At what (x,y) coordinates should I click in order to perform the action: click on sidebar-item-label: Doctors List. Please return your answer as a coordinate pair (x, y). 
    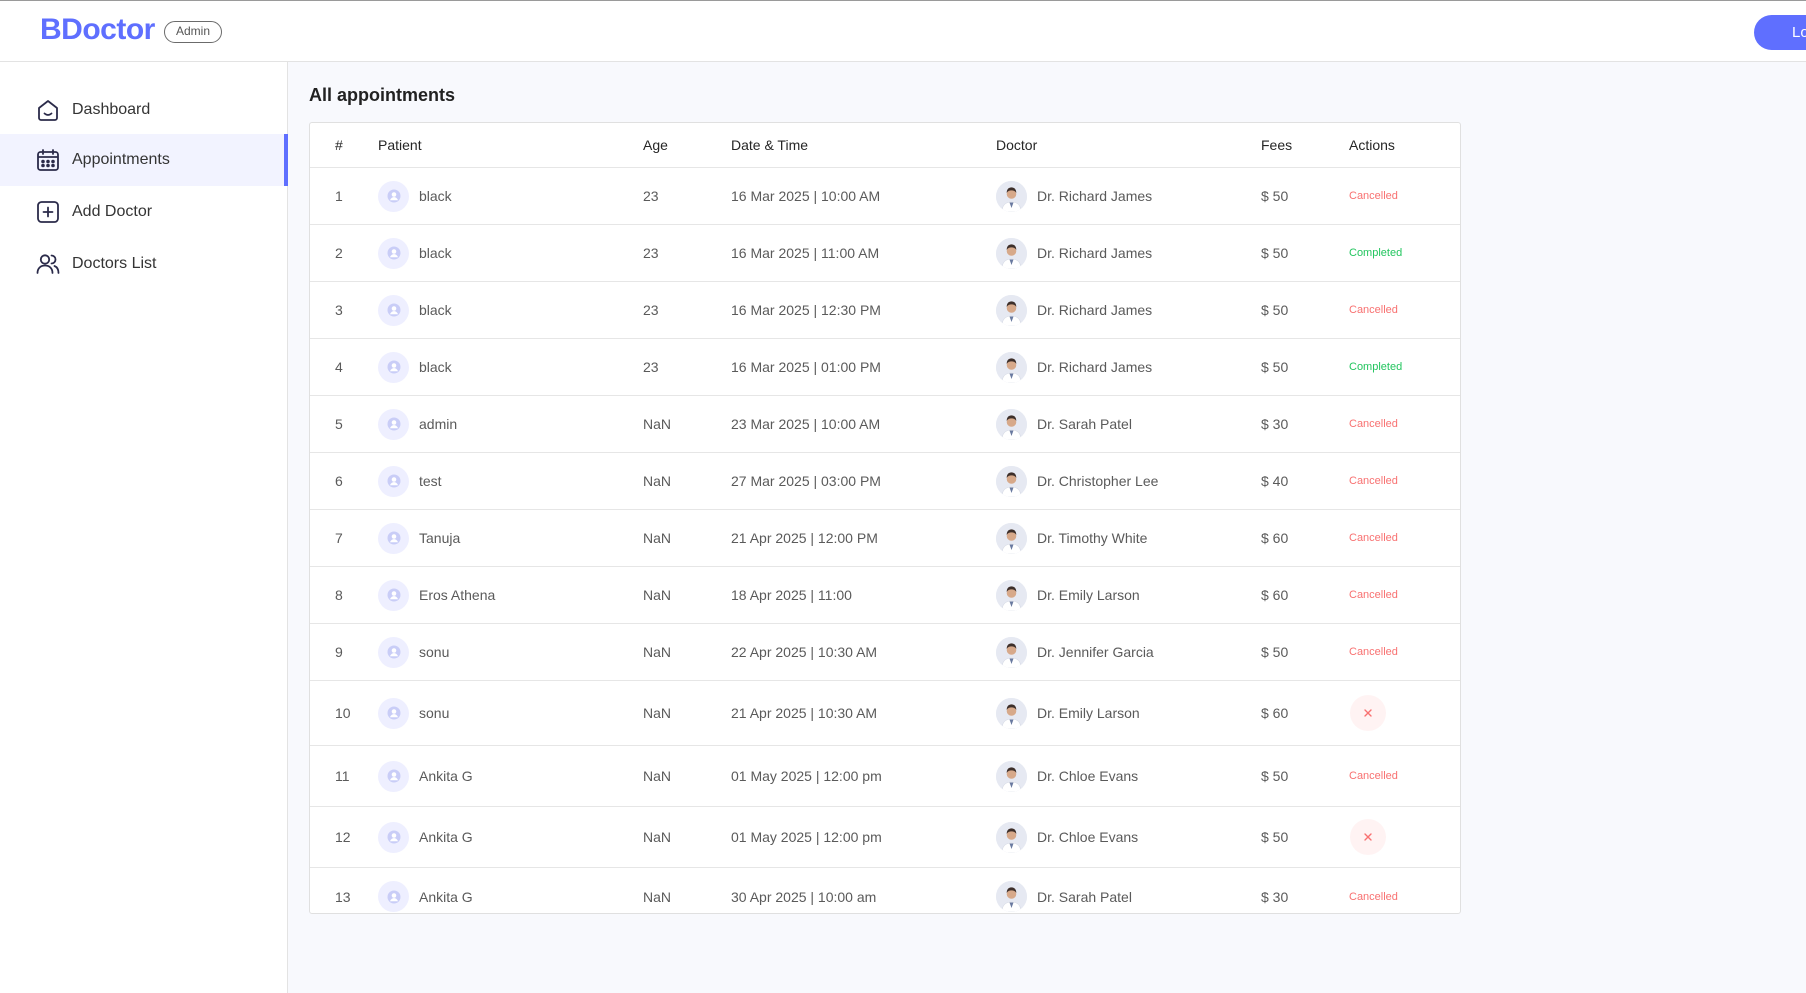
    Looking at the image, I should click on (114, 263).